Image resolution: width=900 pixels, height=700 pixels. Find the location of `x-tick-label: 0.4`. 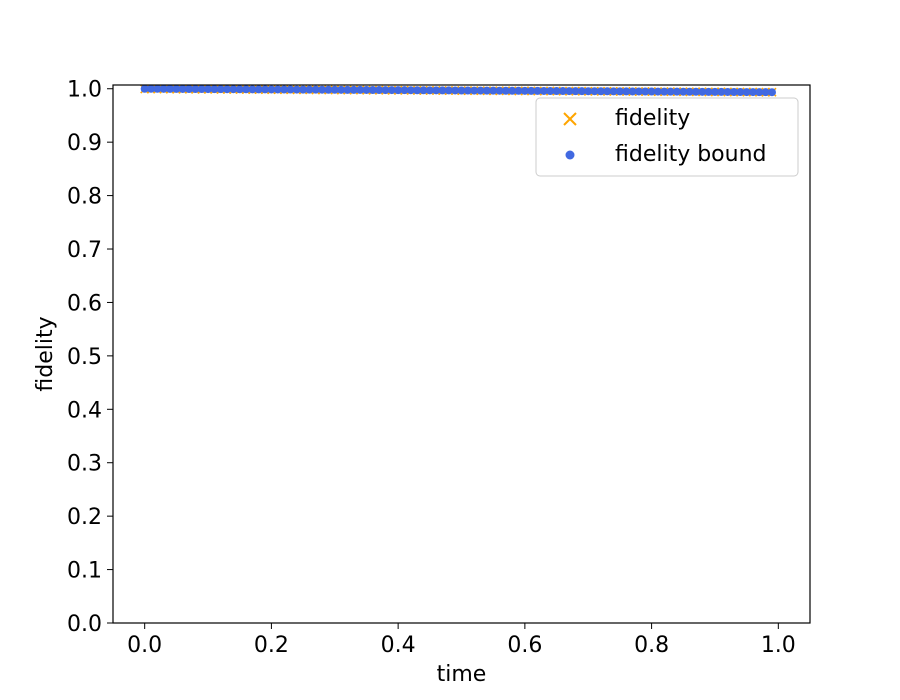

x-tick-label: 0.4 is located at coordinates (398, 645).